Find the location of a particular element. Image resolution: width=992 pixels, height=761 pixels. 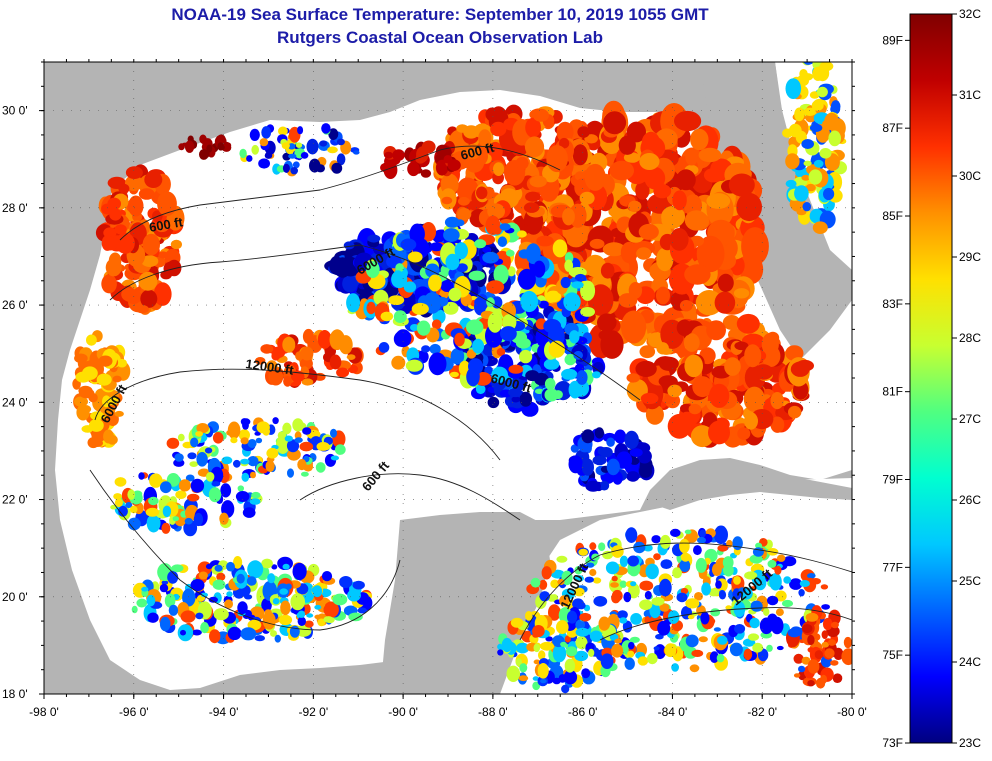

y-tick-label: 18 0' is located at coordinates (15, 694).